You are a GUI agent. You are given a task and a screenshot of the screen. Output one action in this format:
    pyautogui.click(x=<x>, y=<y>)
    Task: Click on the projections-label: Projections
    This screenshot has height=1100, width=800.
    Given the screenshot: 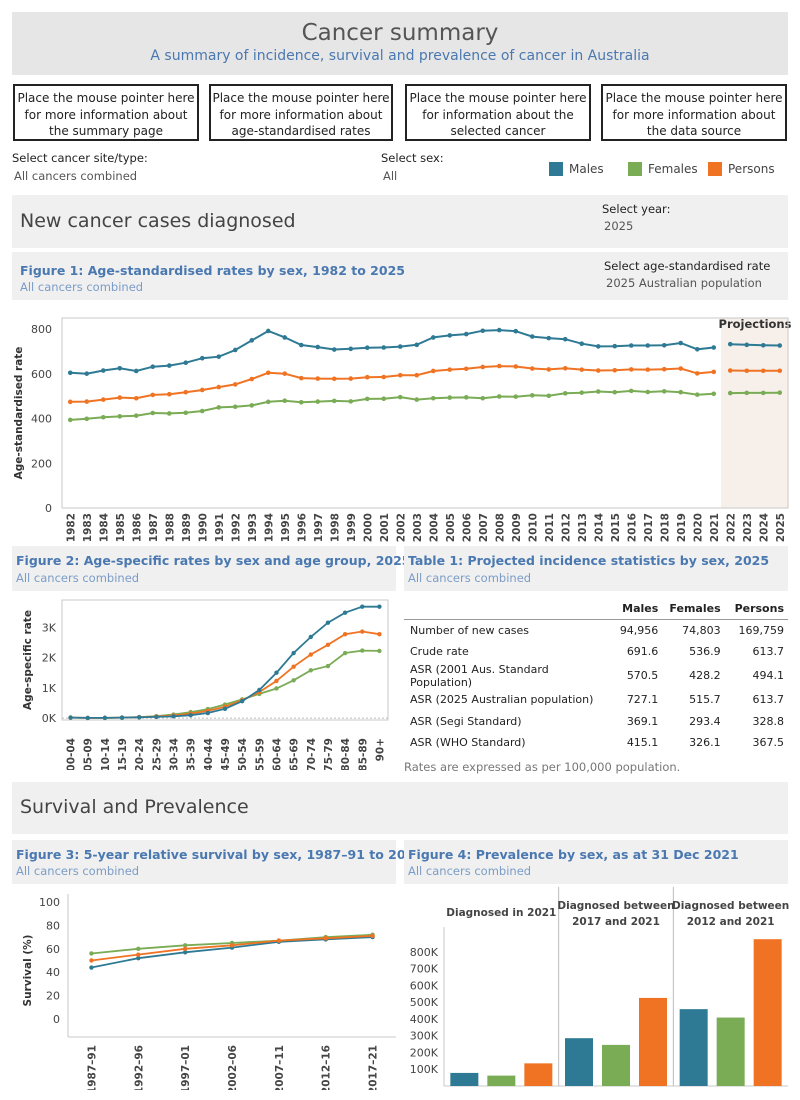 What is the action you would take?
    pyautogui.click(x=755, y=324)
    